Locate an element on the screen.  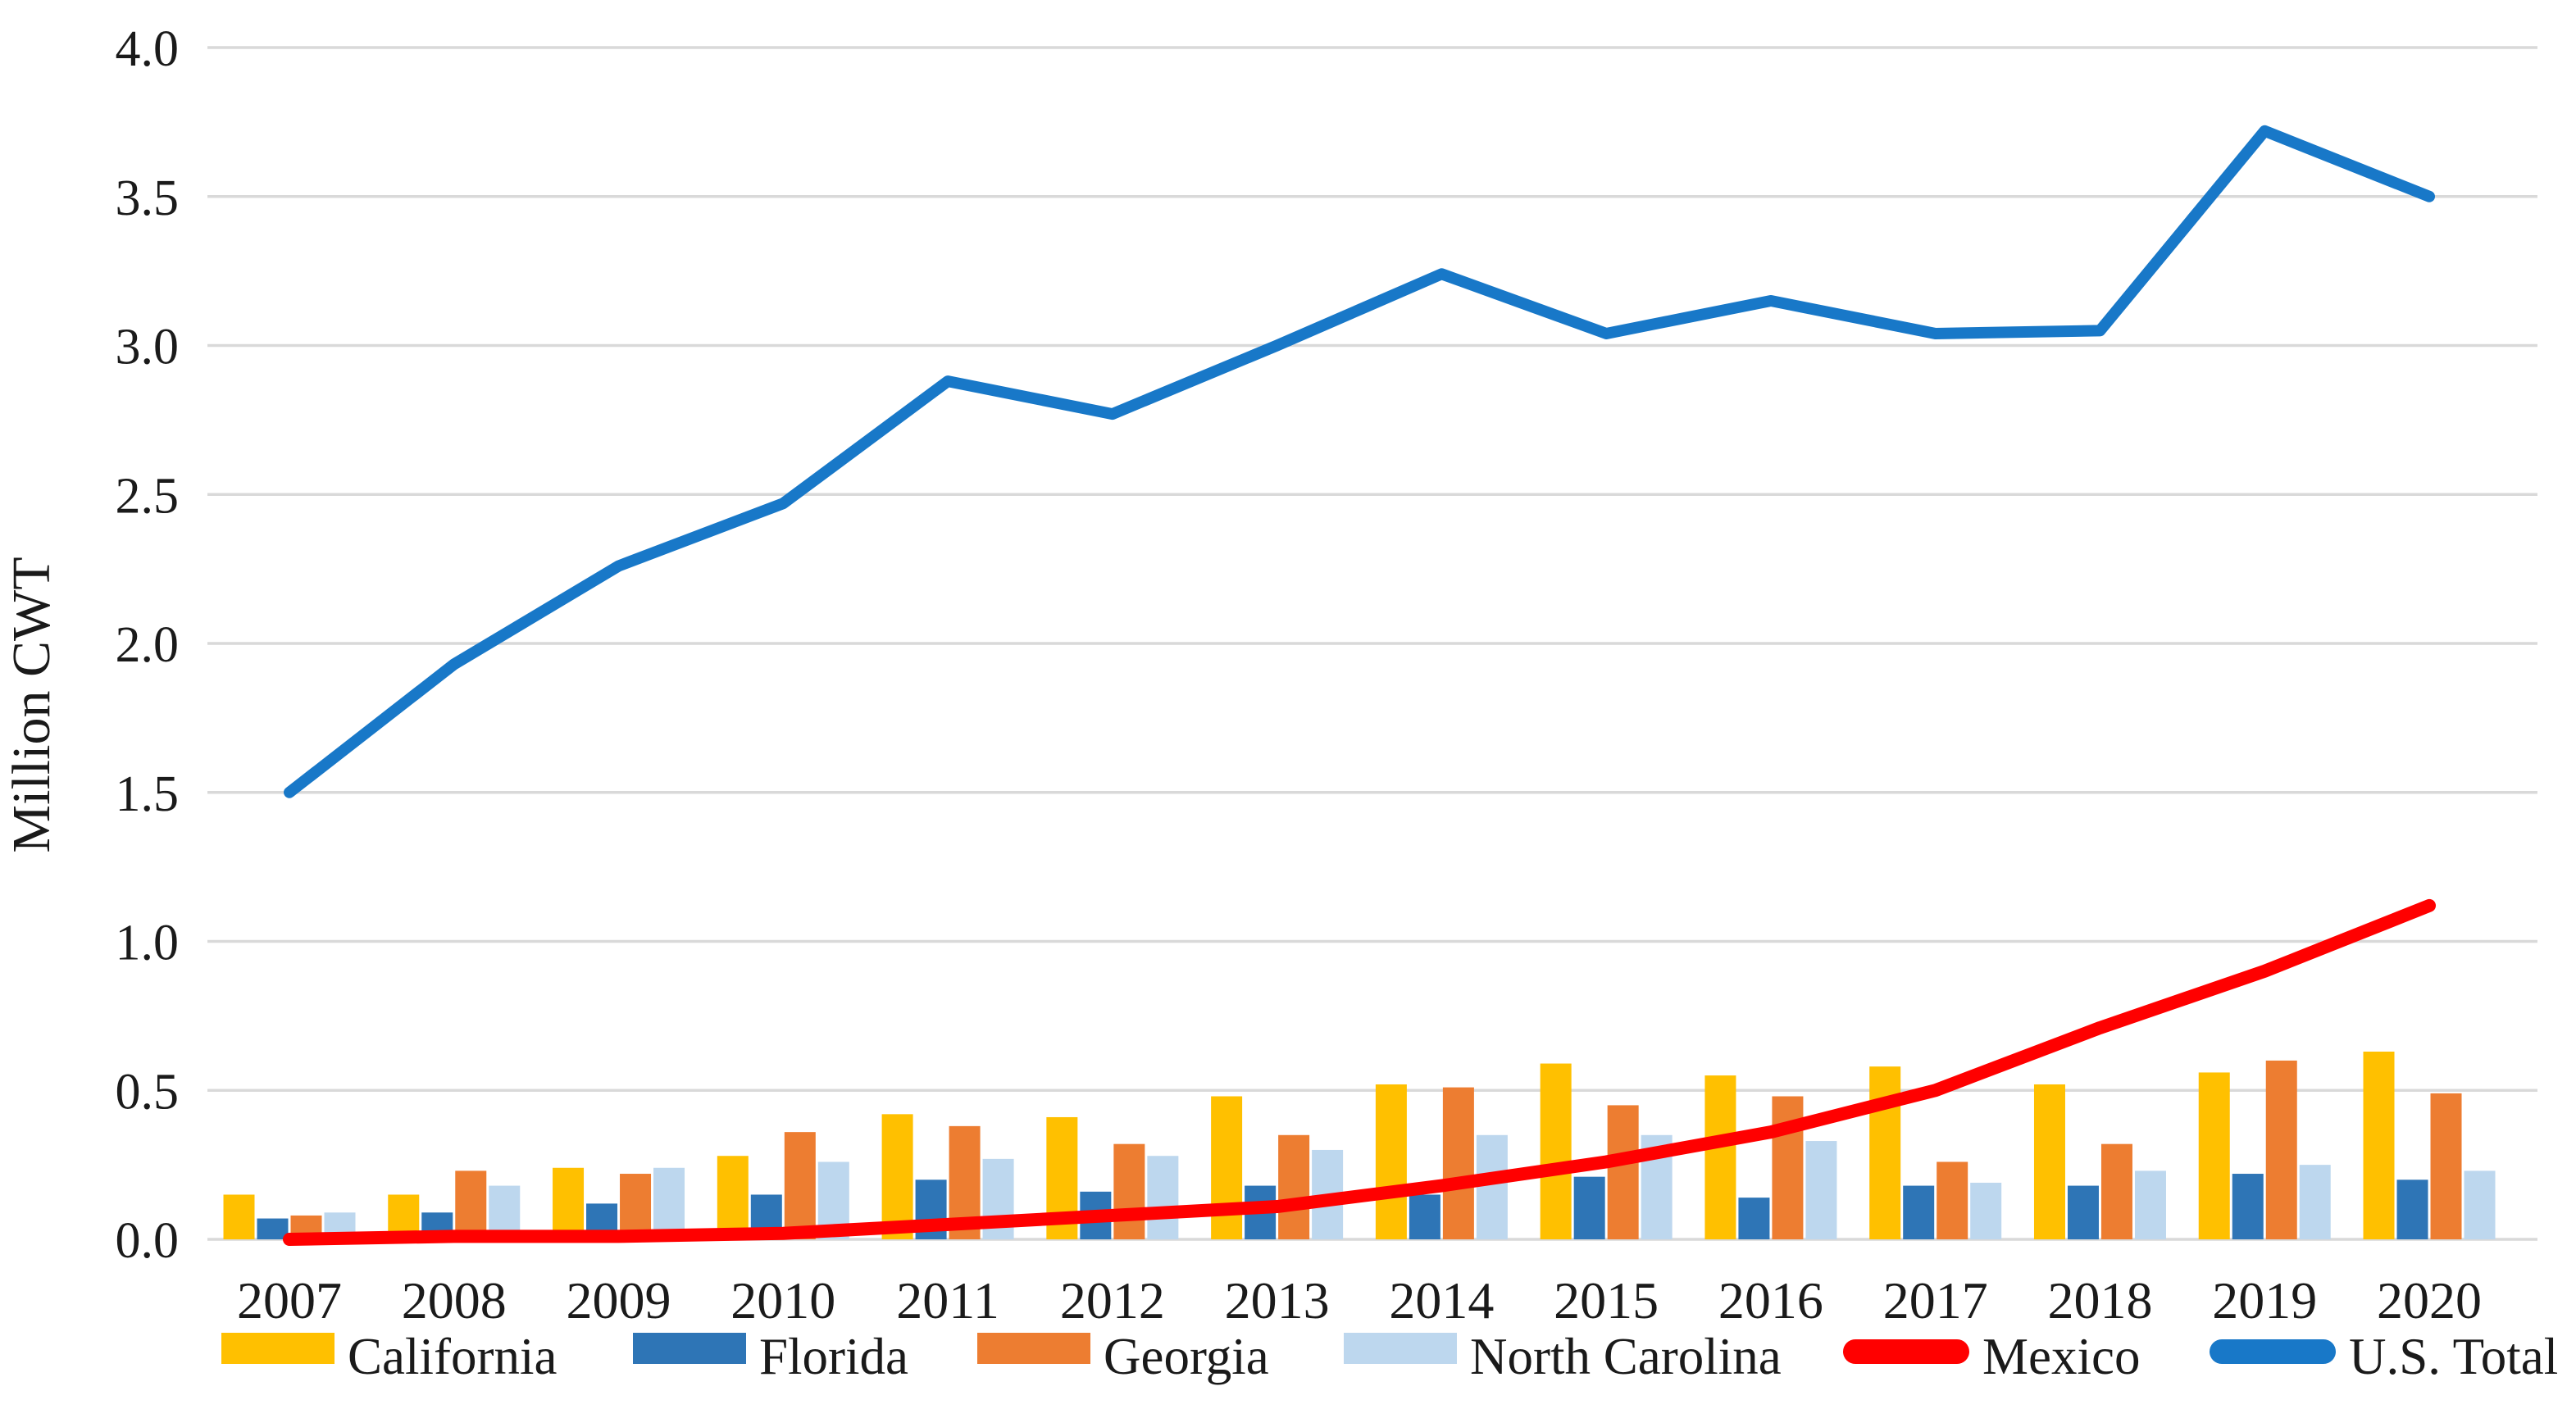
x-tick-label: 2020 is located at coordinates (2429, 1300).